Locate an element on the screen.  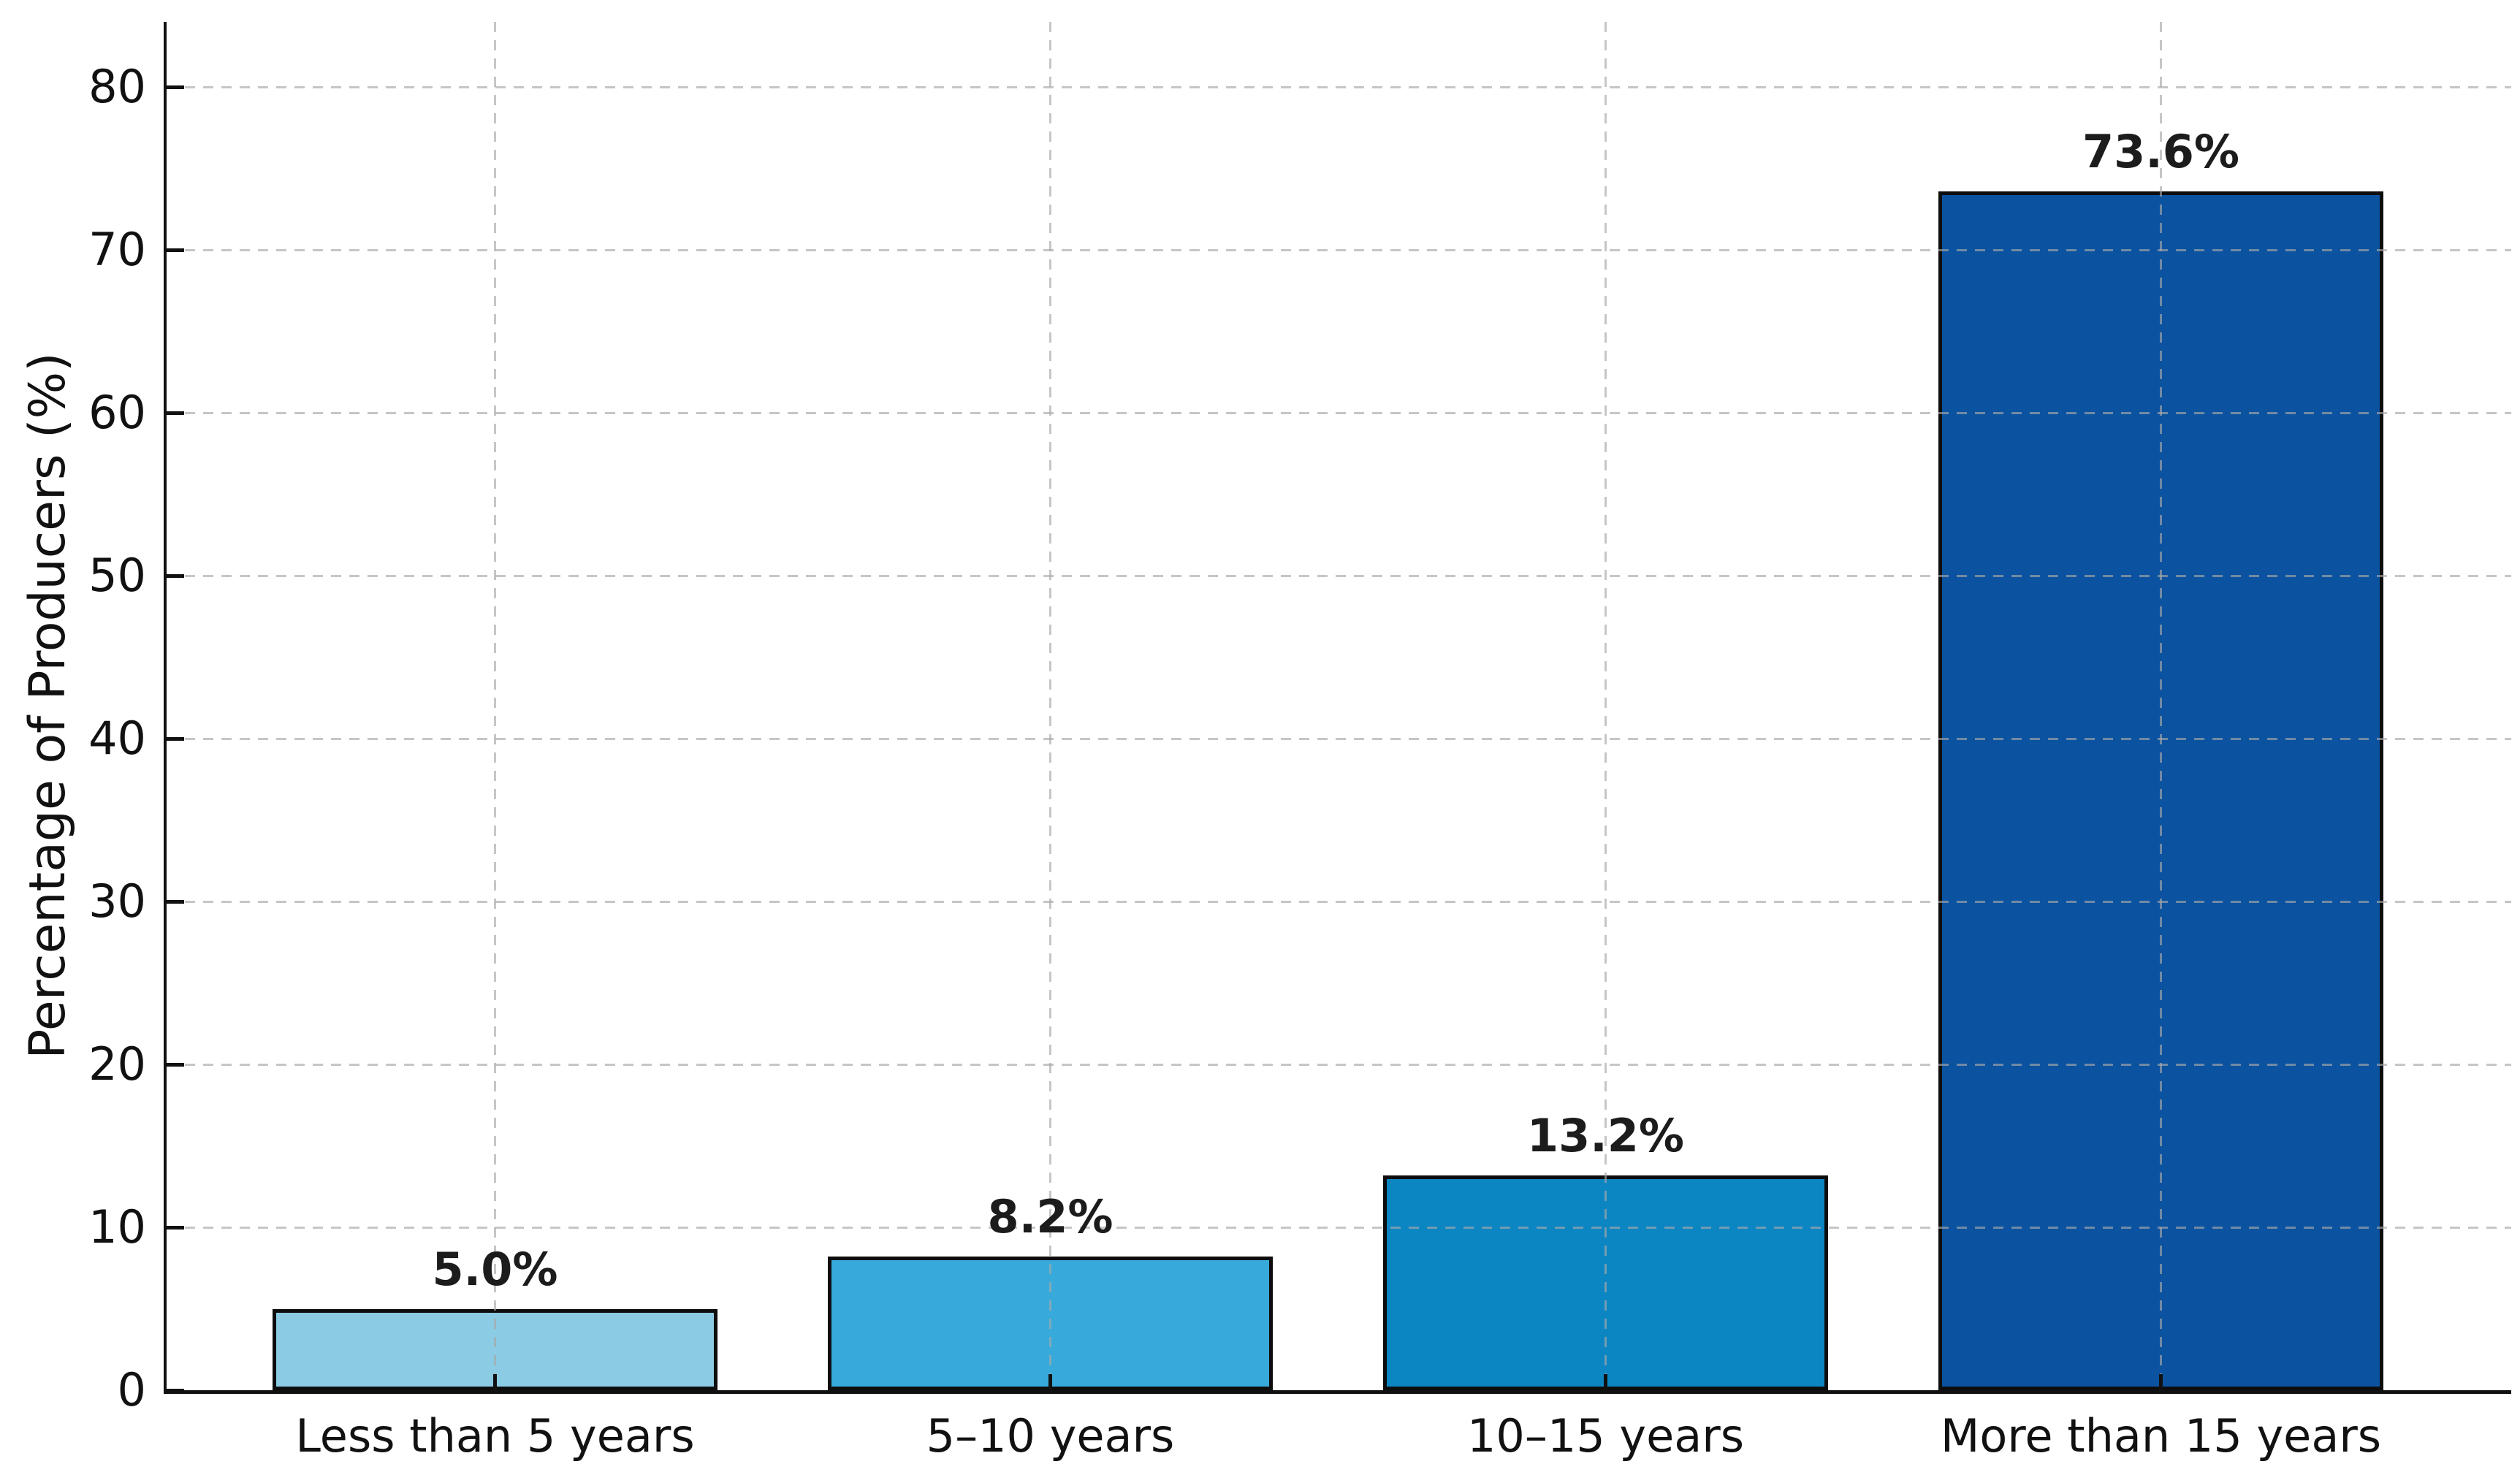
y-tick-label: 10 is located at coordinates (117, 1227).